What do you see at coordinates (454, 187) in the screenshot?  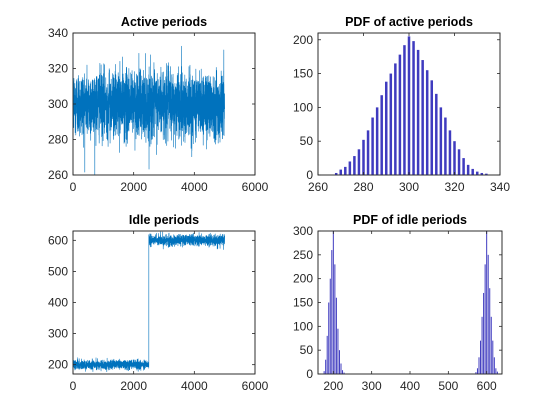 I see `x-tick-label: 320` at bounding box center [454, 187].